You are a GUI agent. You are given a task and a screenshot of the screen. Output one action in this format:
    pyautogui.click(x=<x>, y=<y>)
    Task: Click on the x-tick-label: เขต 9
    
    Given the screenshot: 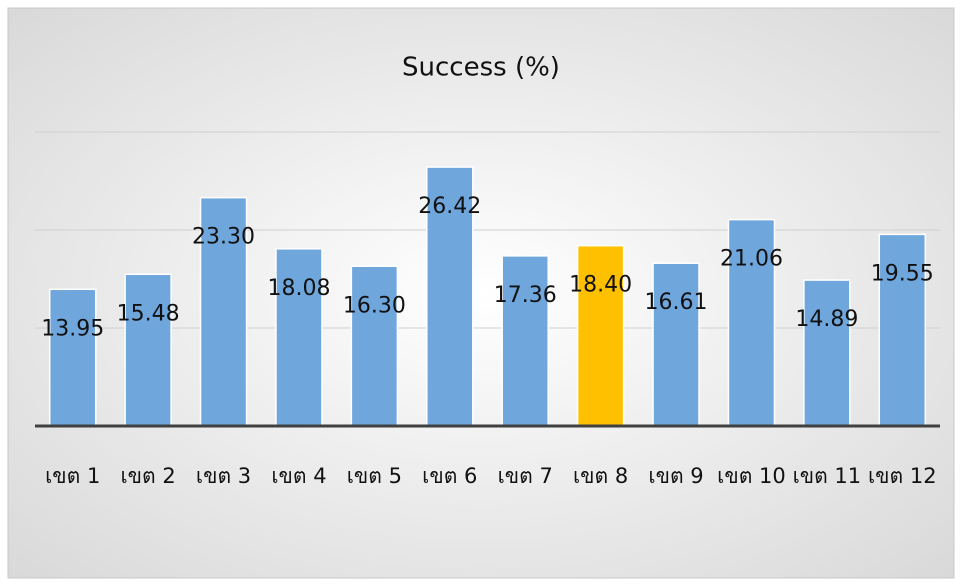 What is the action you would take?
    pyautogui.click(x=676, y=476)
    